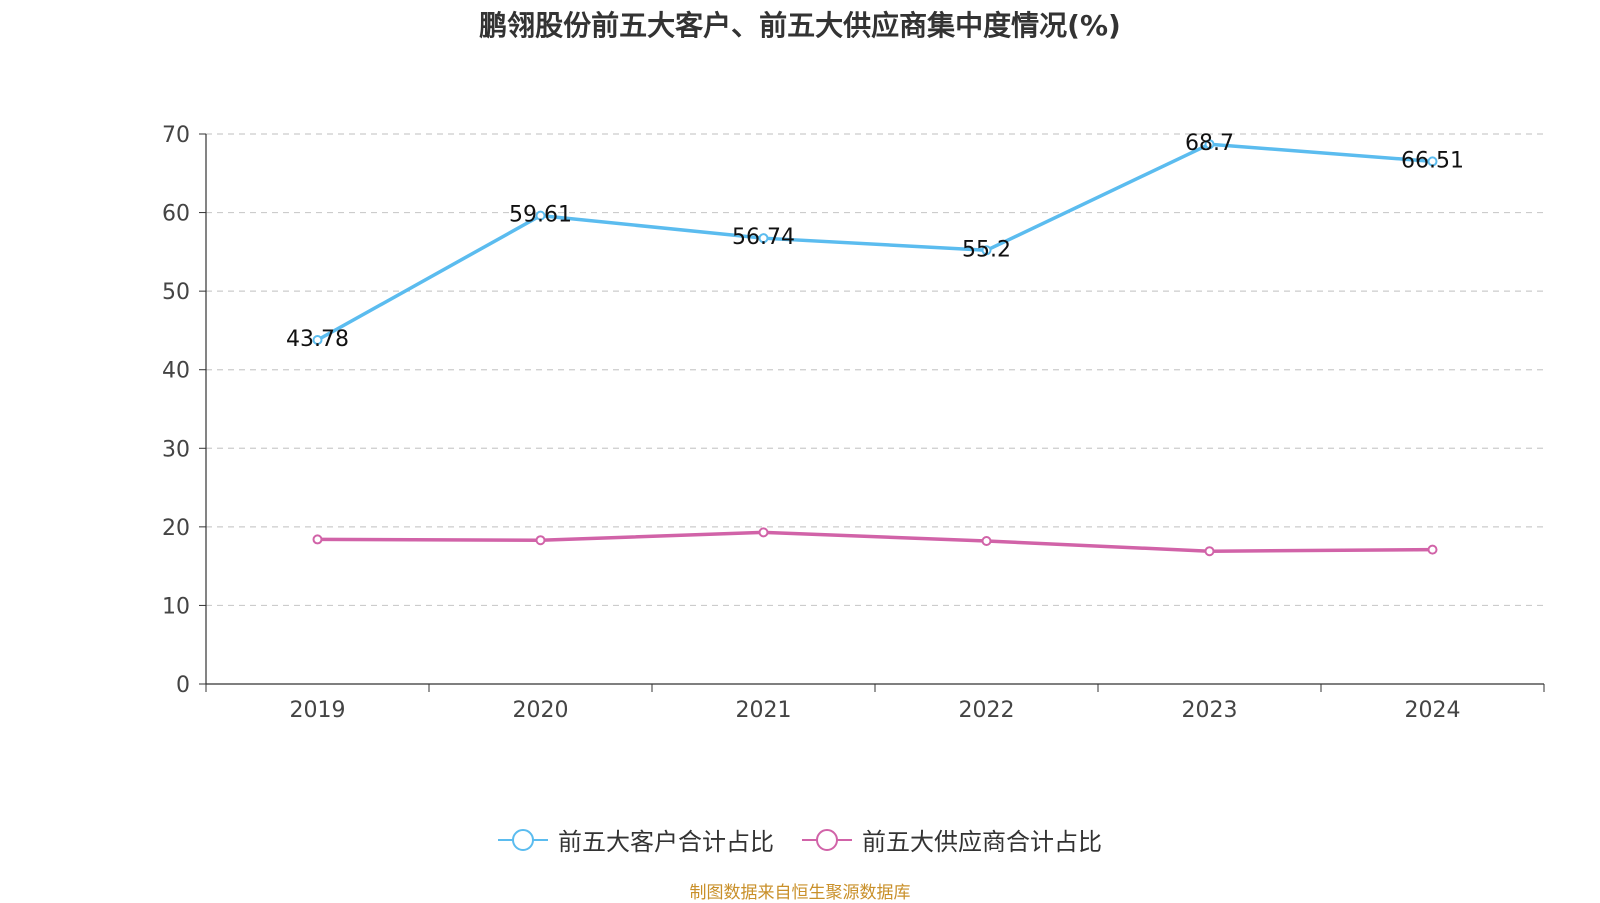 This screenshot has height=903, width=1600. What do you see at coordinates (523, 839) in the screenshot?
I see `legend-marker-customers` at bounding box center [523, 839].